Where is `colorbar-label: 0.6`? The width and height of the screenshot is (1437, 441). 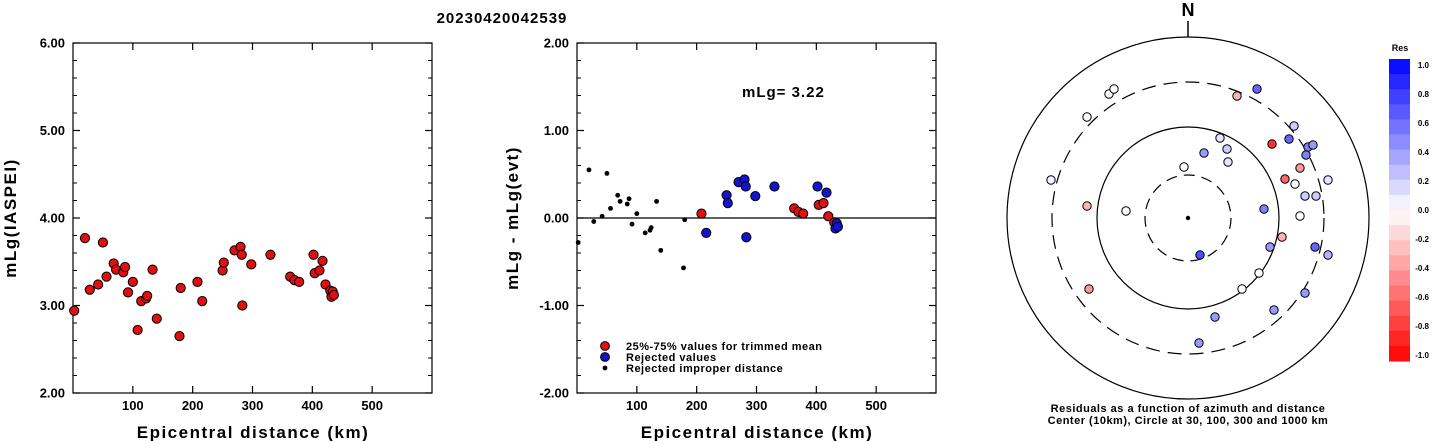
colorbar-label: 0.6 is located at coordinates (1424, 123).